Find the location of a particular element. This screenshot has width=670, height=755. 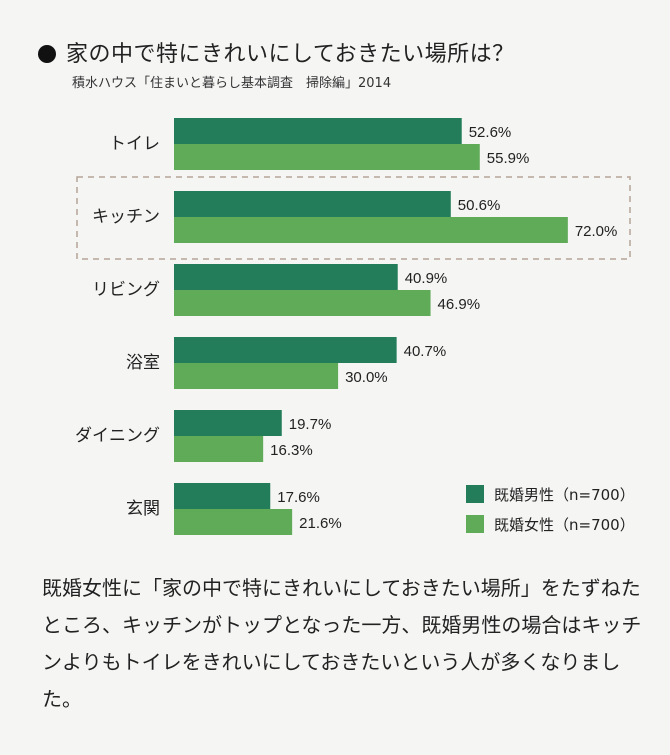

data-label: 46.9% is located at coordinates (459, 304).